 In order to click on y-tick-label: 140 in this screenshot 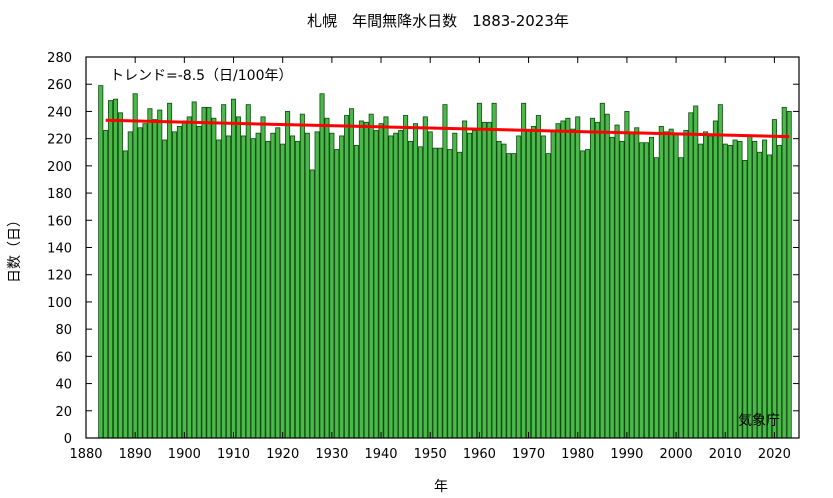, I will do `click(59, 249)`.